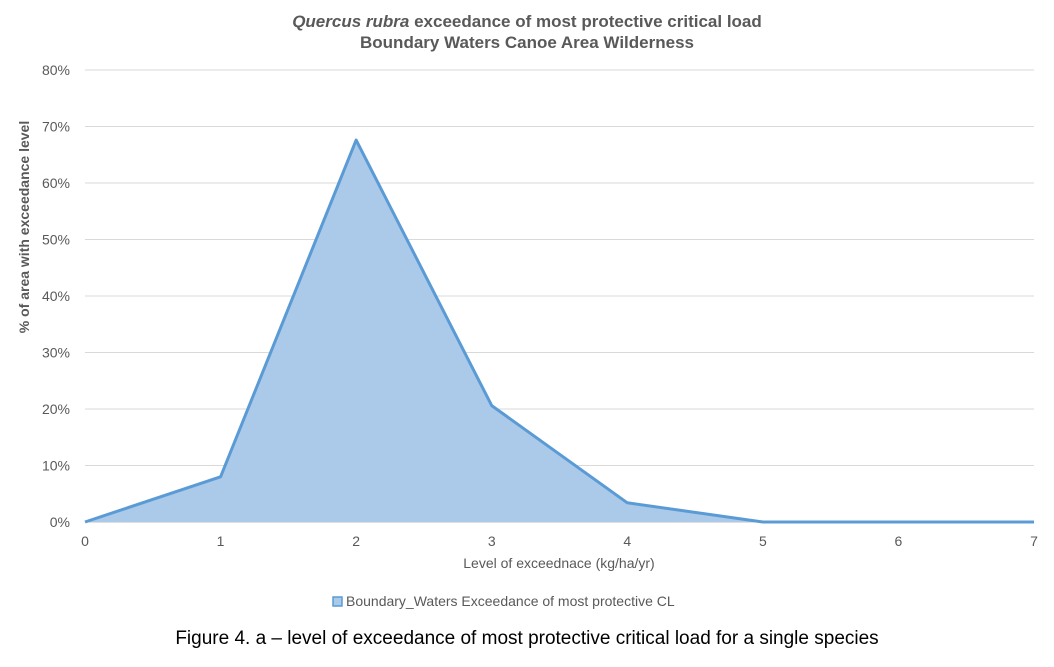 Image resolution: width=1054 pixels, height=667 pixels. I want to click on x-tick-label: 4, so click(627, 541).